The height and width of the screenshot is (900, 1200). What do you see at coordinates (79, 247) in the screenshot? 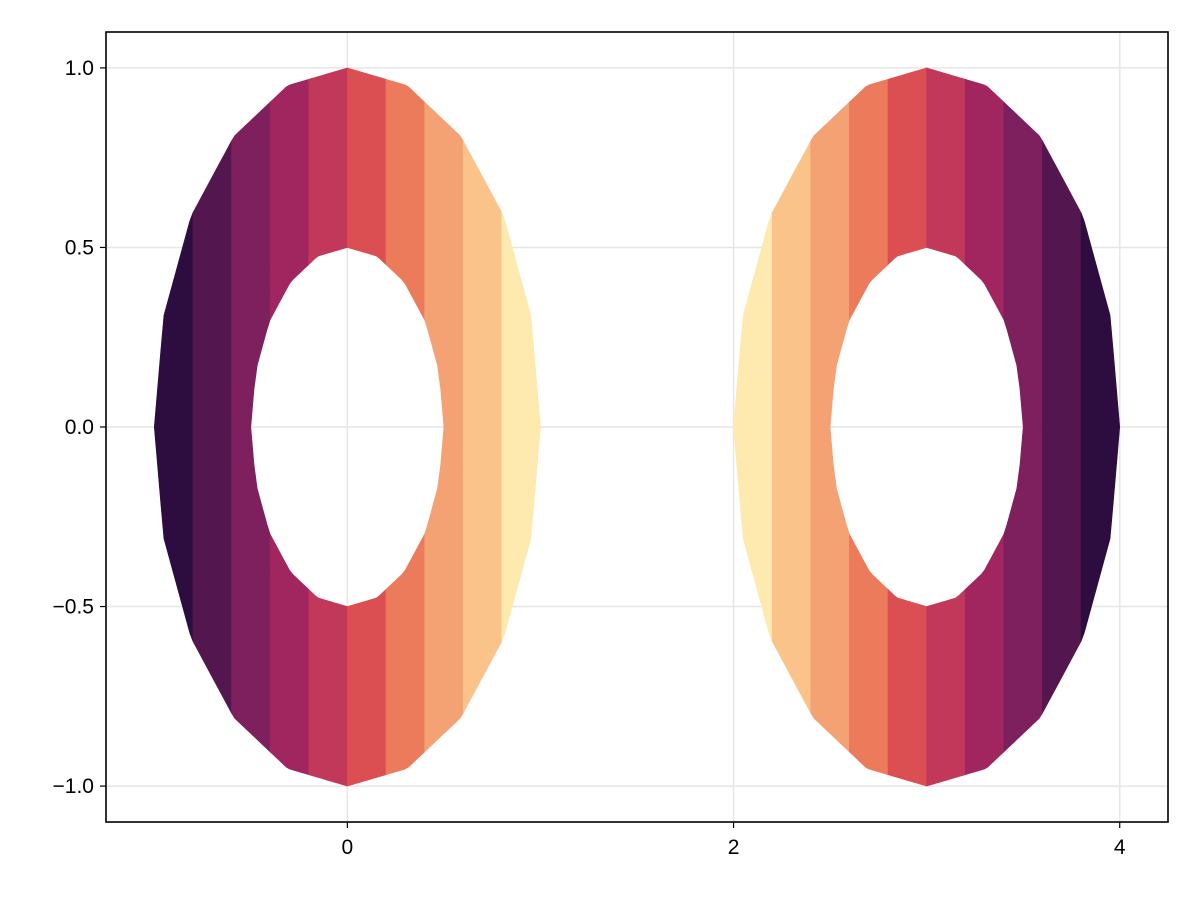
I see `y-tick-label: 0.5` at bounding box center [79, 247].